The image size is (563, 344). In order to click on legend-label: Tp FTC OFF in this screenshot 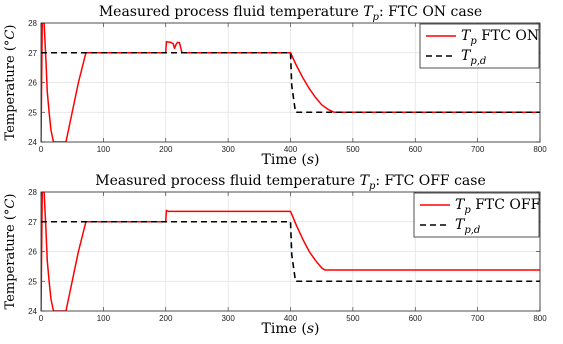, I will do `click(498, 206)`.